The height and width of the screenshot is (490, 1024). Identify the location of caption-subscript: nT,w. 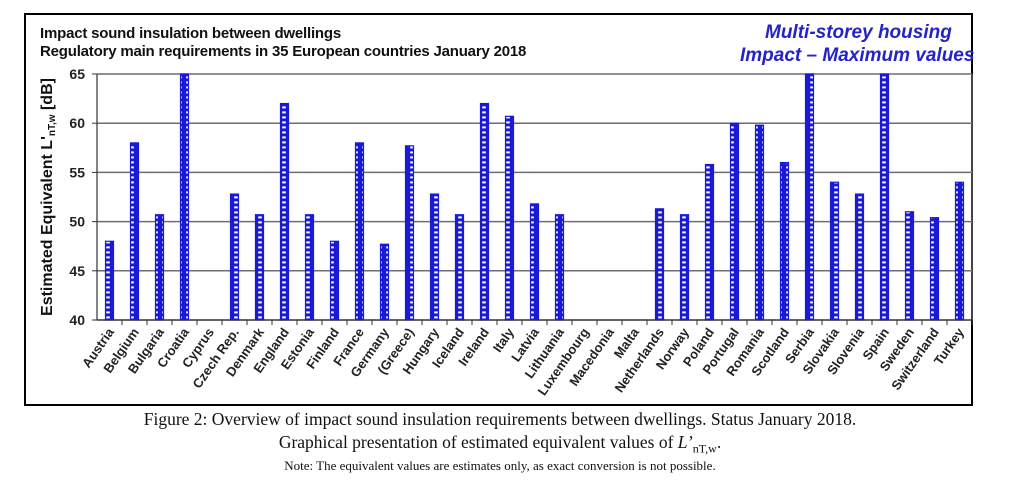
(704, 448).